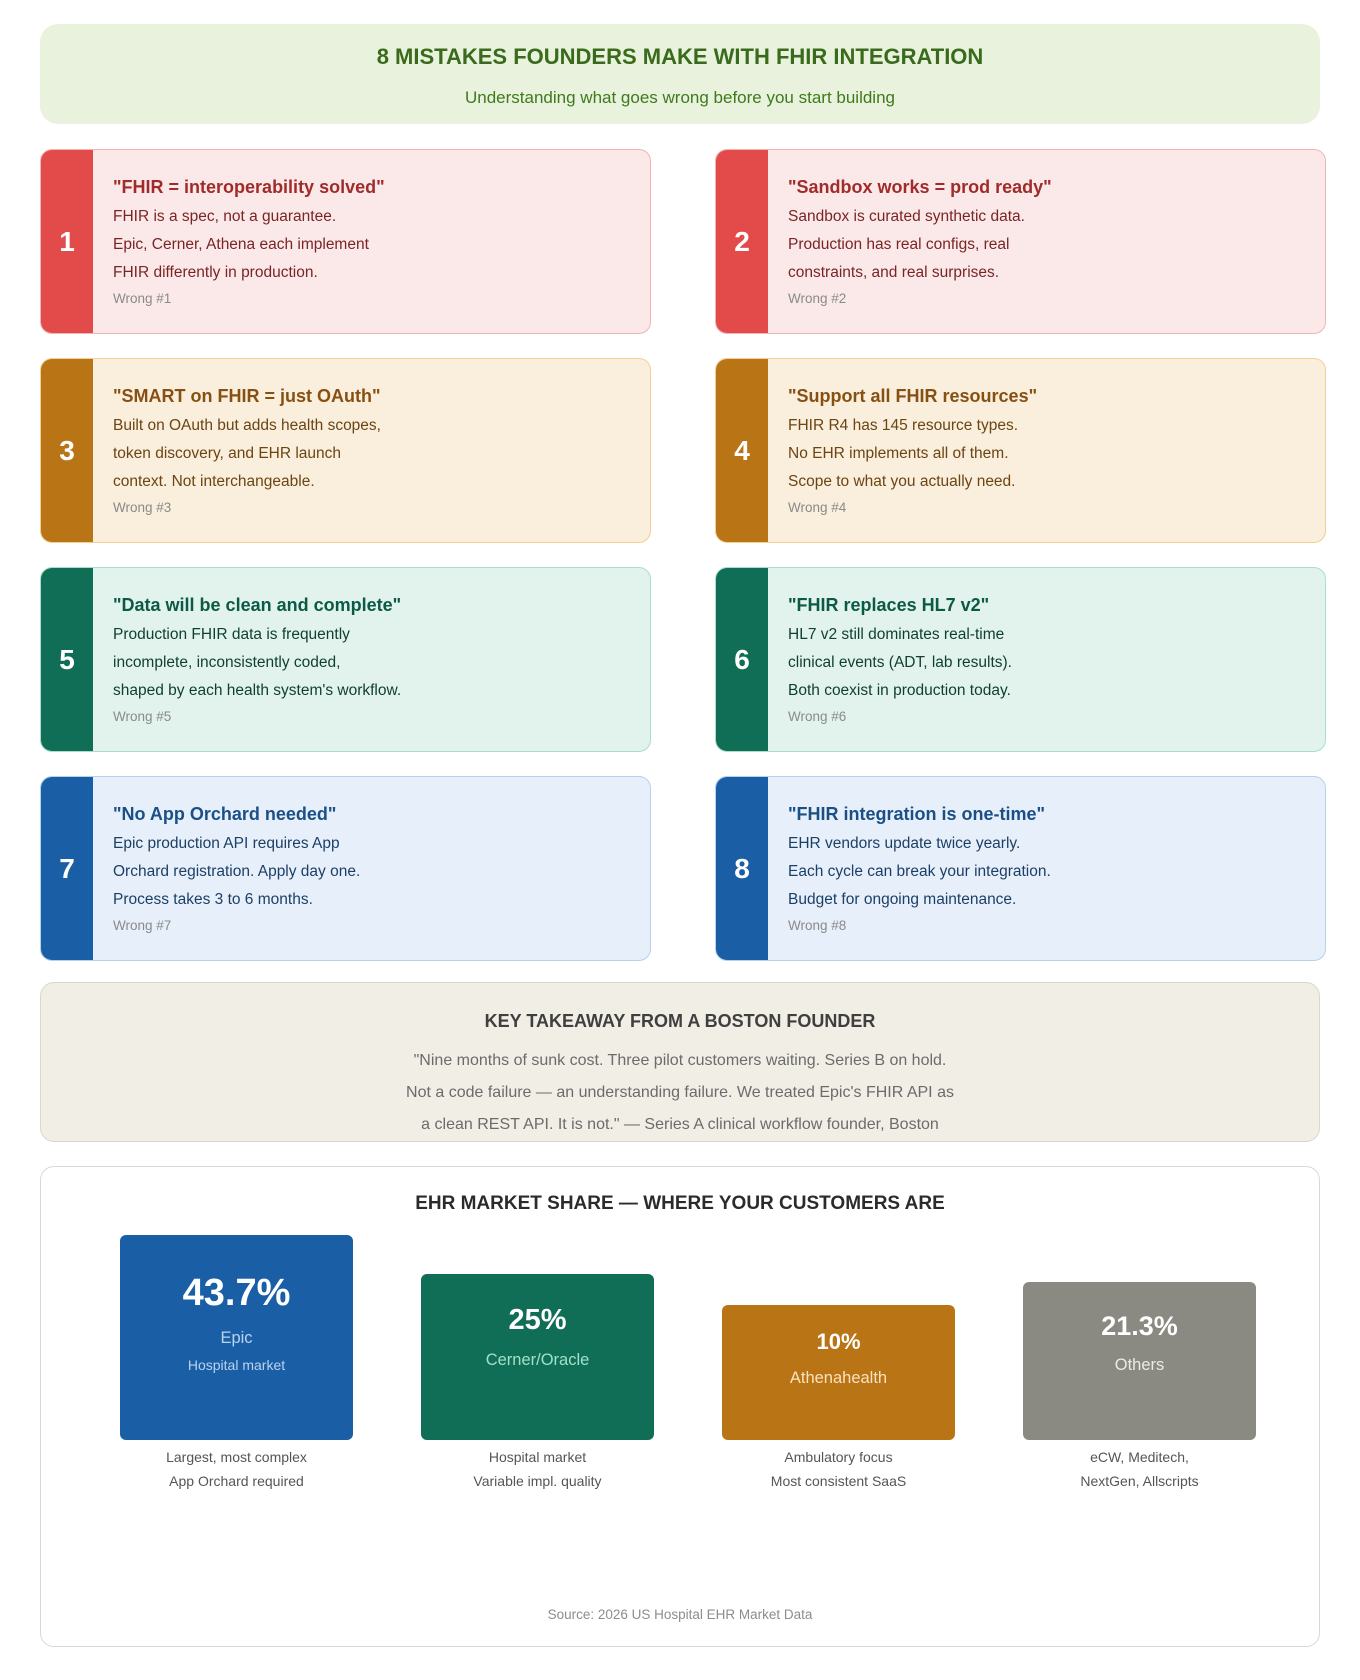  I want to click on market-bar-athenahealth: 10% Athenahealth, so click(838, 1372).